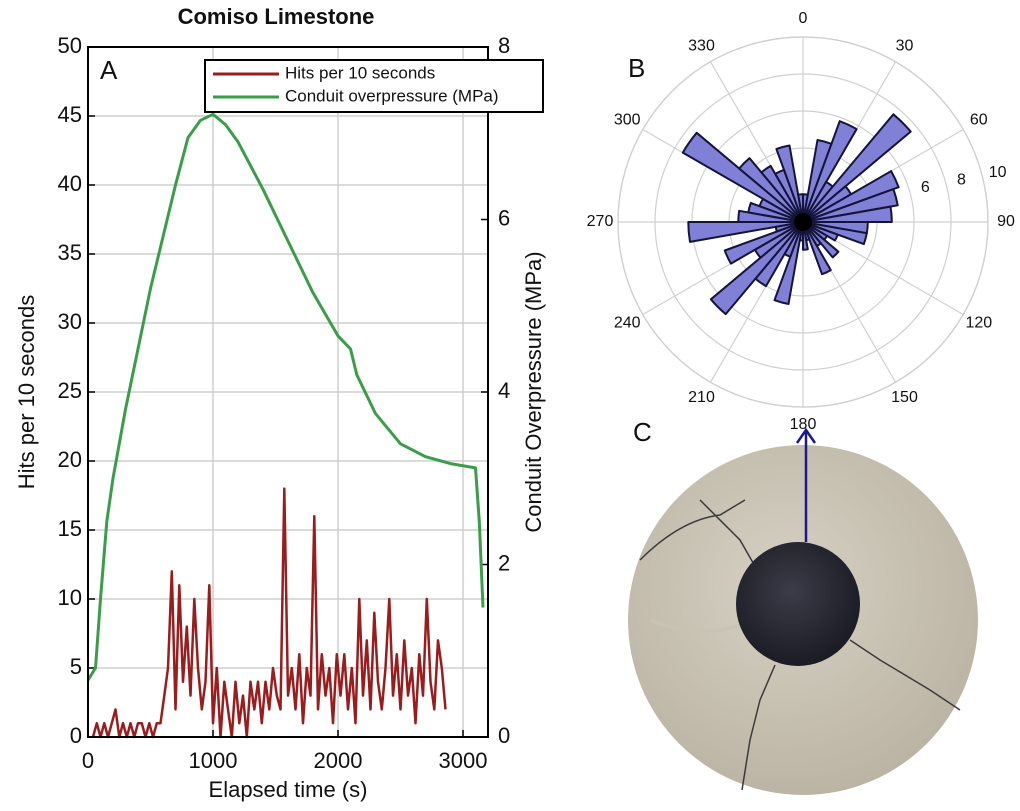  Describe the element at coordinates (504, 390) in the screenshot. I see `y2-tick-label: 4` at that location.